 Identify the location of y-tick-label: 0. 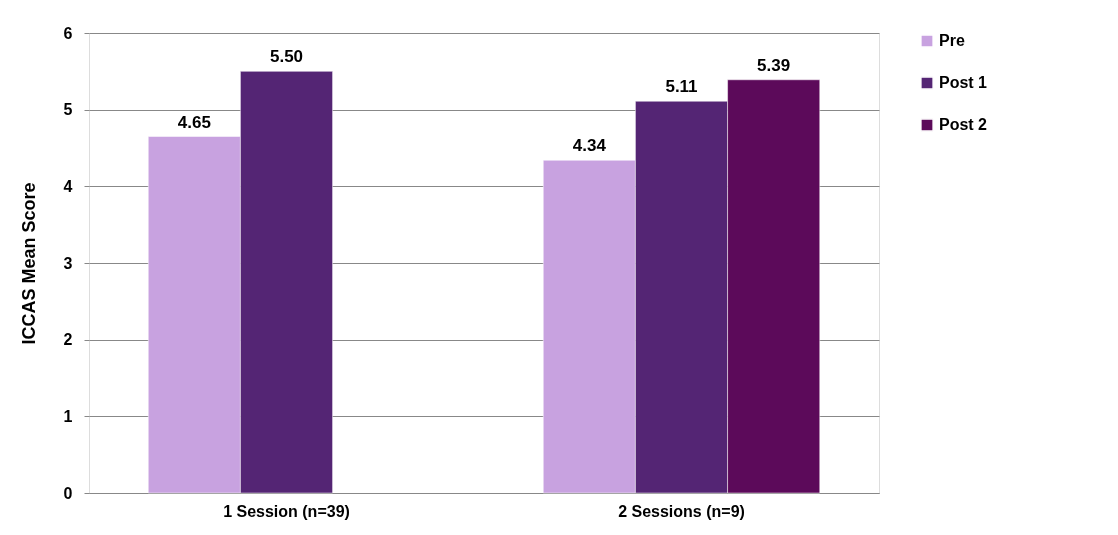
(68, 493).